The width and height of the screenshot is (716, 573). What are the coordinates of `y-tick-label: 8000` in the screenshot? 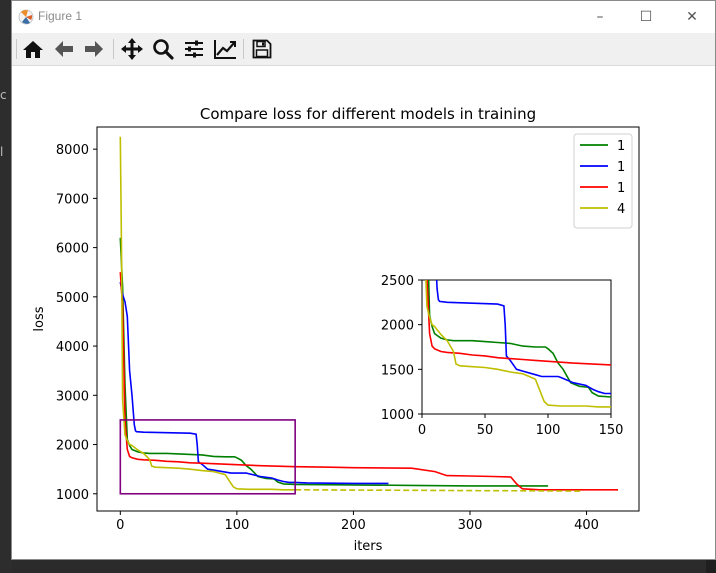 It's located at (72, 150).